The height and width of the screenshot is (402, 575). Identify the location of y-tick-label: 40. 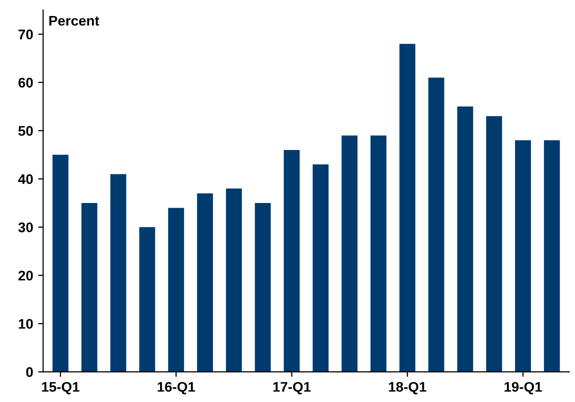
(25, 179).